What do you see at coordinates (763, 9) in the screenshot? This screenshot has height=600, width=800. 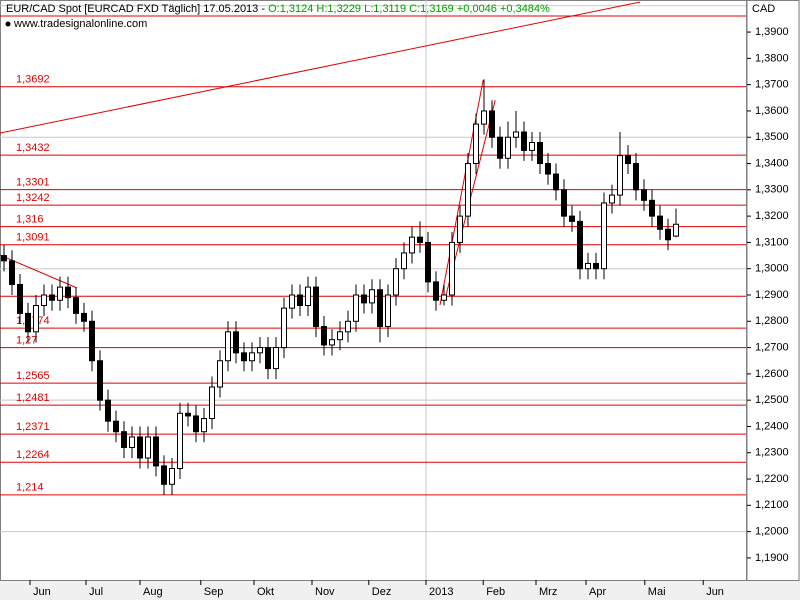 I see `currency: CAD` at bounding box center [763, 9].